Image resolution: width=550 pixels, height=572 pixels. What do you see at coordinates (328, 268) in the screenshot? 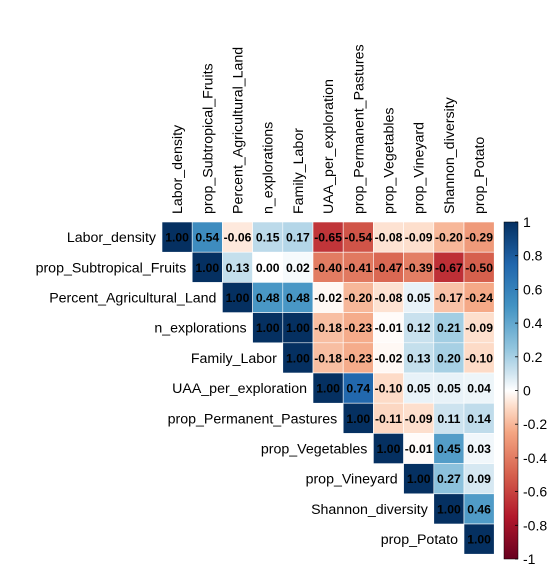
I see `cell-value-label: -0.40` at bounding box center [328, 268].